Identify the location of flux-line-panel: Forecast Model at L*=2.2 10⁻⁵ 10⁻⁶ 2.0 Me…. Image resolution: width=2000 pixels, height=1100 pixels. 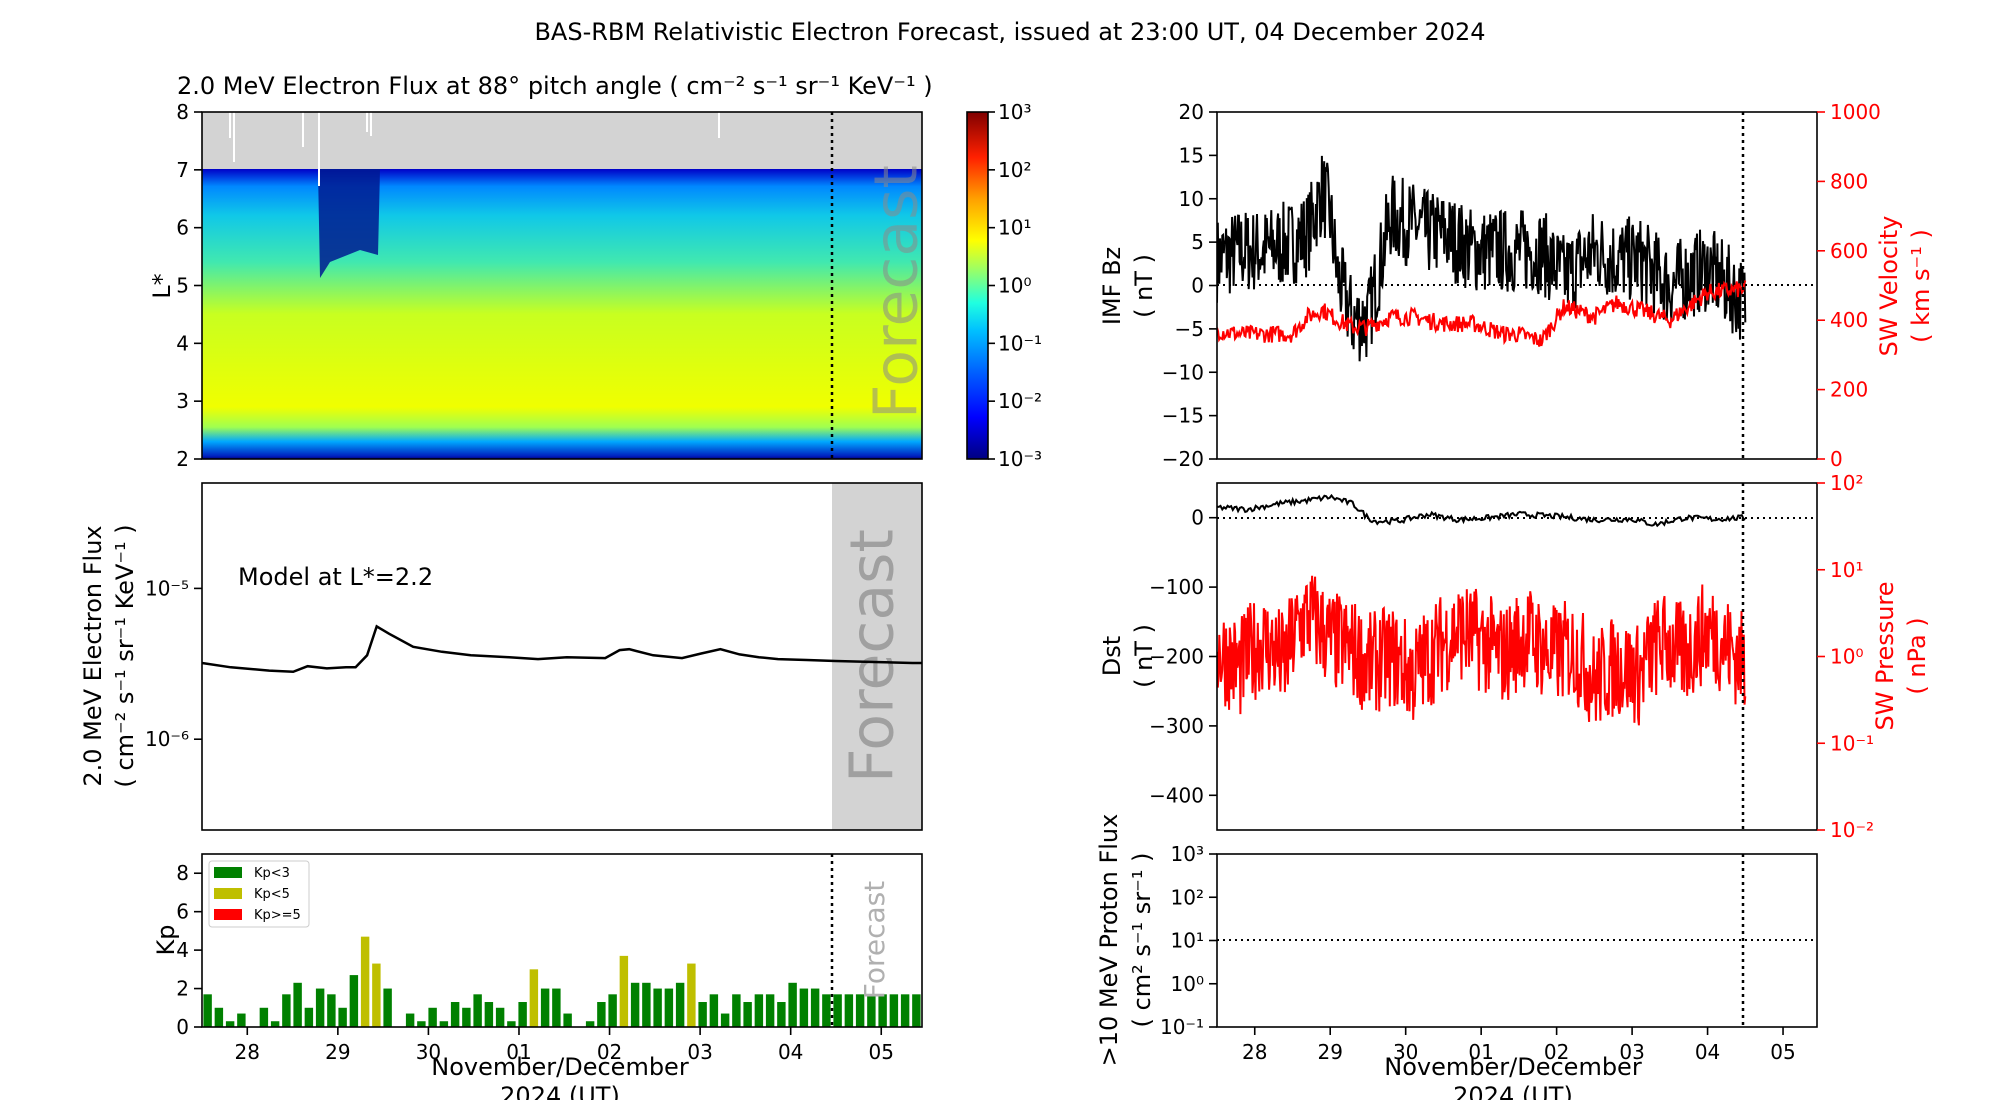
(501, 656).